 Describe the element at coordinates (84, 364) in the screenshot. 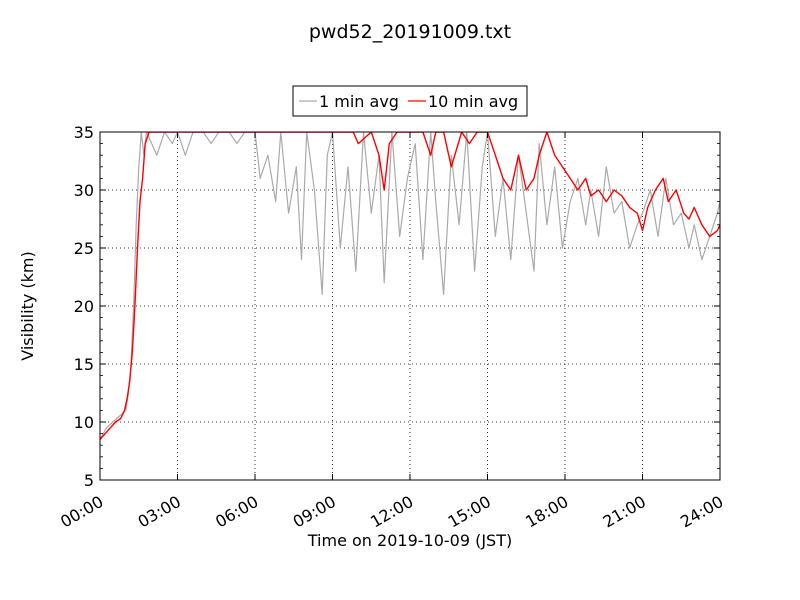

I see `y-tick-label: 15` at that location.